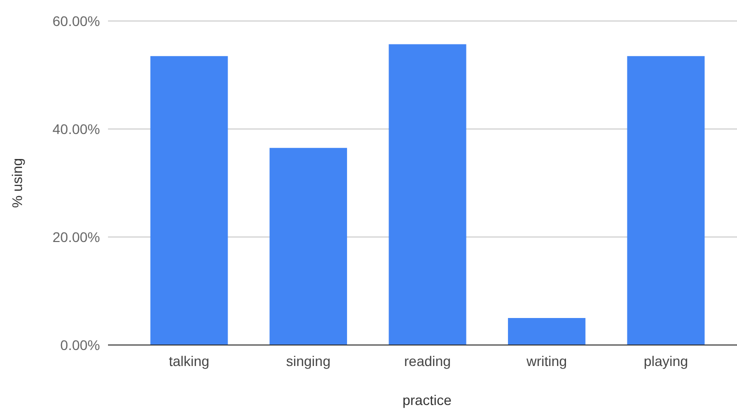 Image resolution: width=737 pixels, height=409 pixels. What do you see at coordinates (546, 361) in the screenshot?
I see `x-tick-label: writing` at bounding box center [546, 361].